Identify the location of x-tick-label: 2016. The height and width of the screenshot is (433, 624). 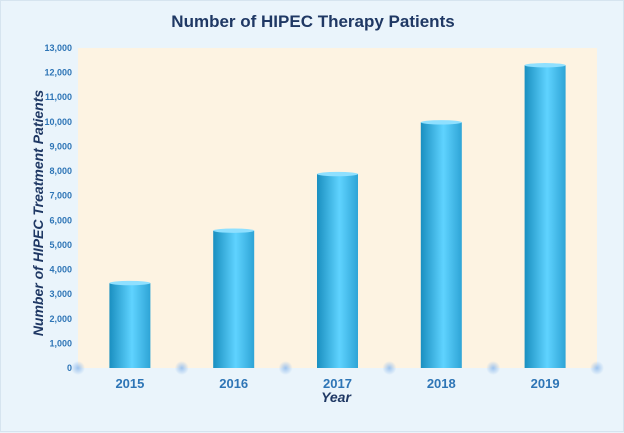
(233, 383).